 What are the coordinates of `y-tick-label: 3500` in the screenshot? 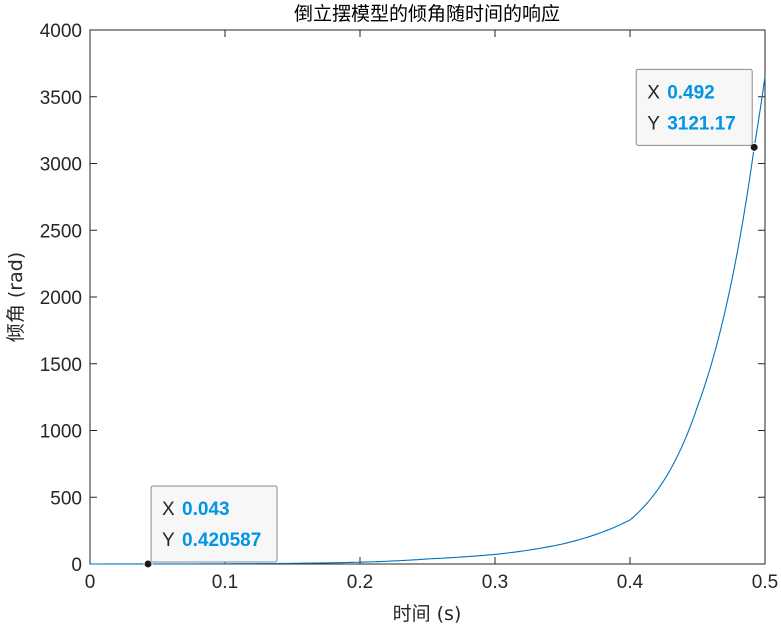 It's located at (61, 98).